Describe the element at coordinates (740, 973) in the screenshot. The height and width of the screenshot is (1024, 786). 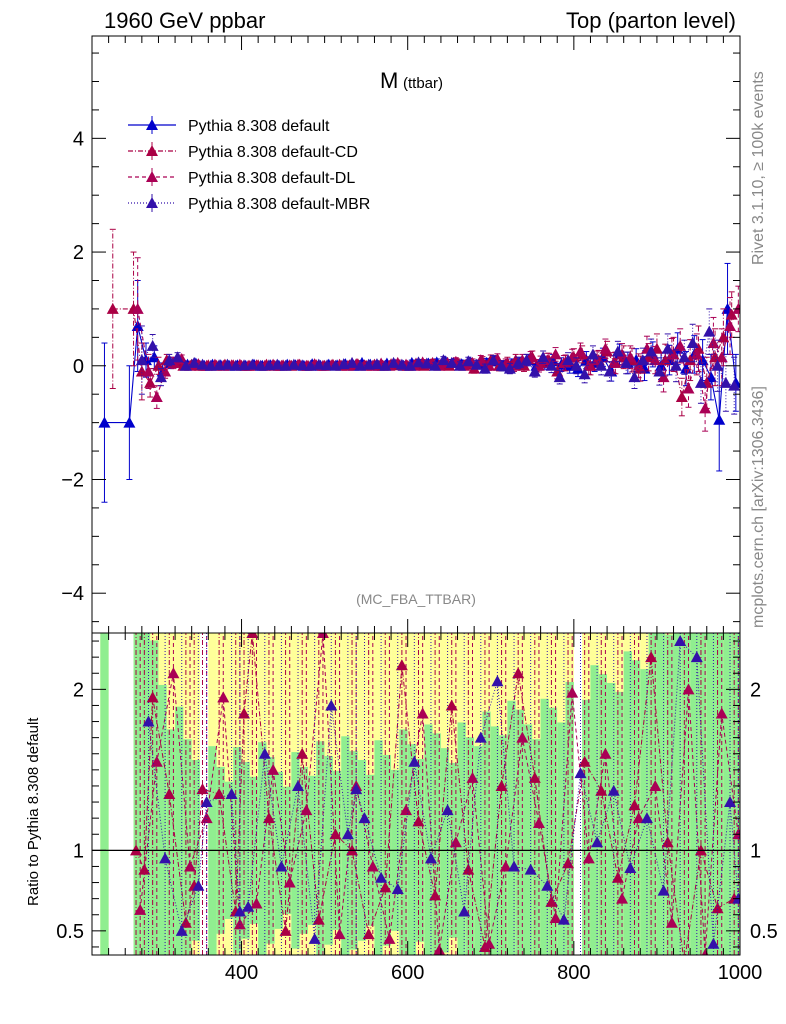
I see `xtick-label: 1000` at that location.